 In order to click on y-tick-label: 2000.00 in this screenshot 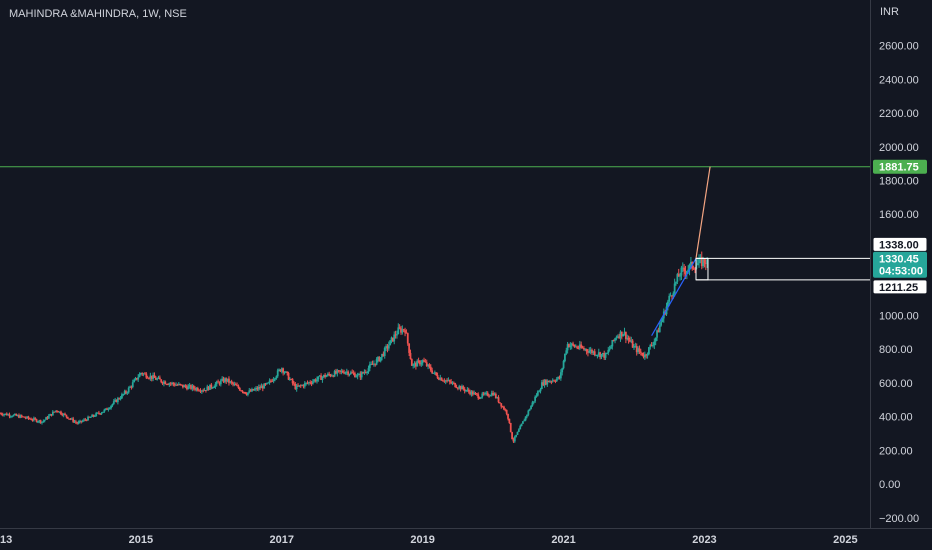, I will do `click(899, 148)`.